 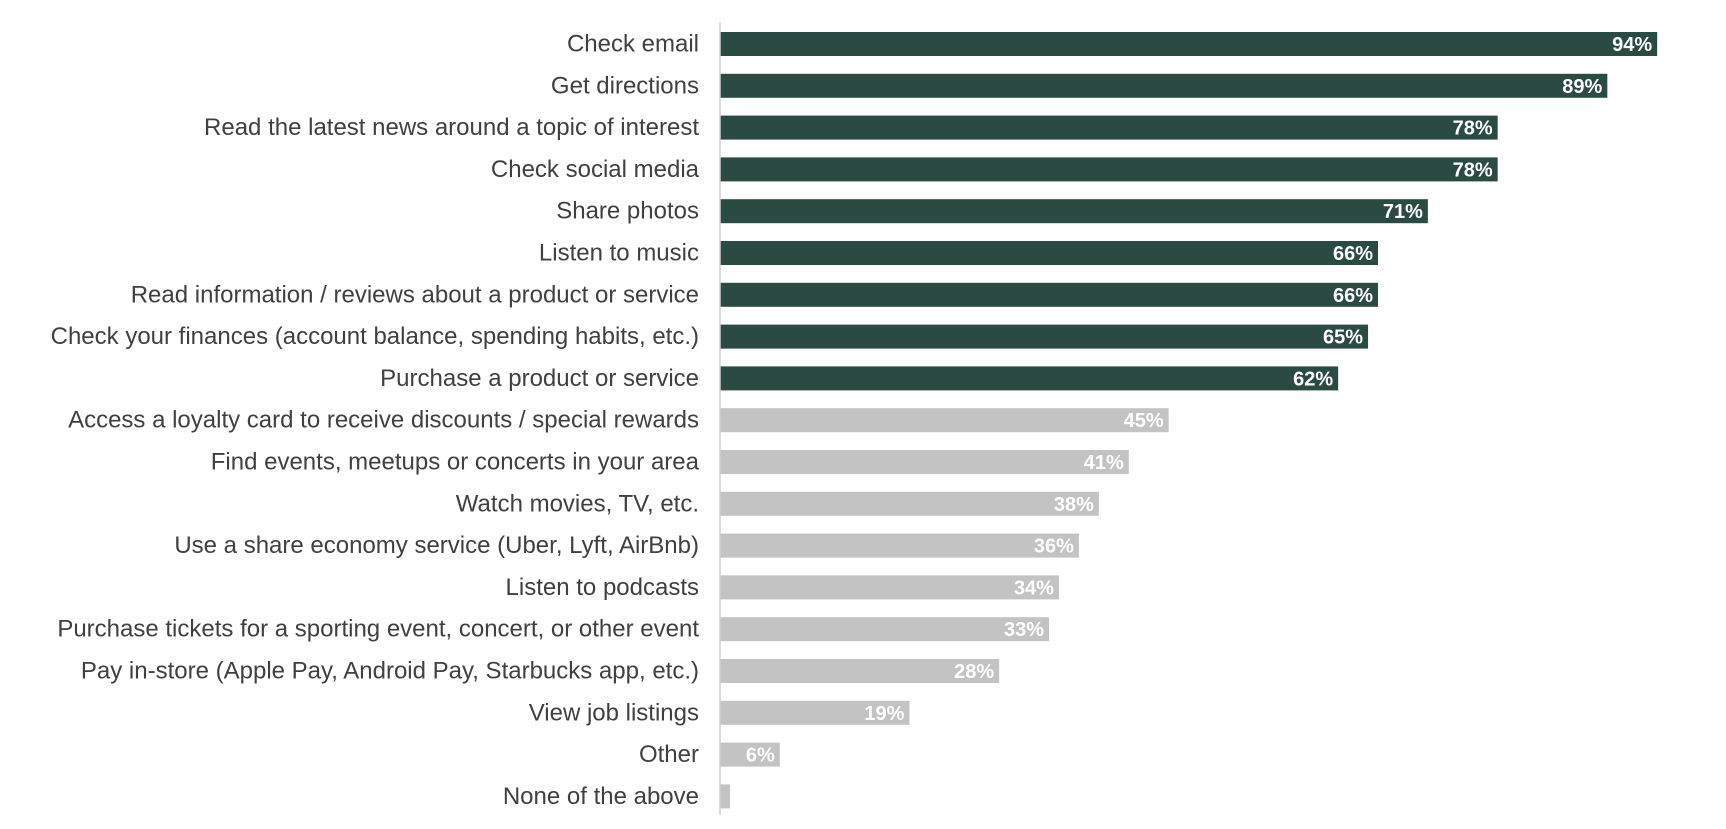 I want to click on category-label: Listen to podcasts, so click(x=602, y=587).